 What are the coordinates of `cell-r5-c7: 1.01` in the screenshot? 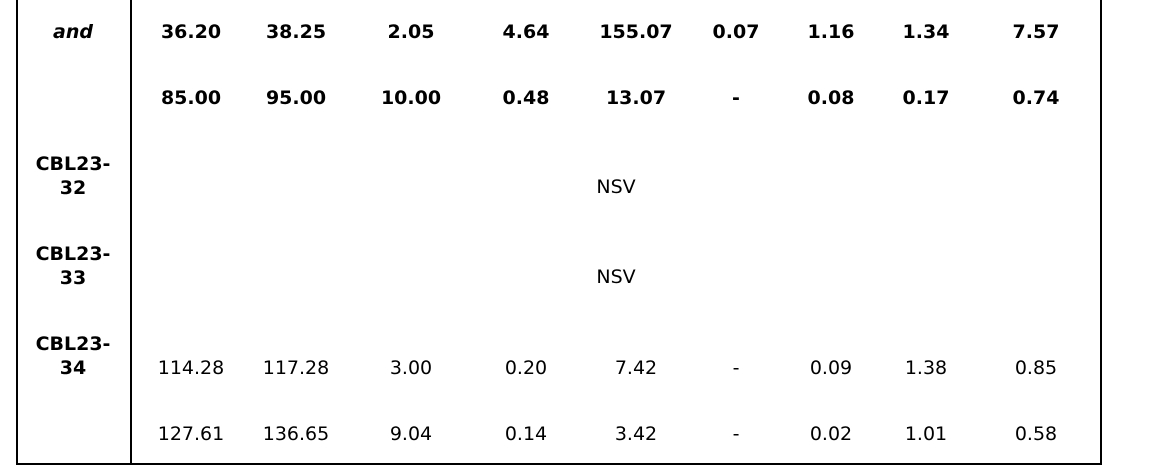 It's located at (926, 434).